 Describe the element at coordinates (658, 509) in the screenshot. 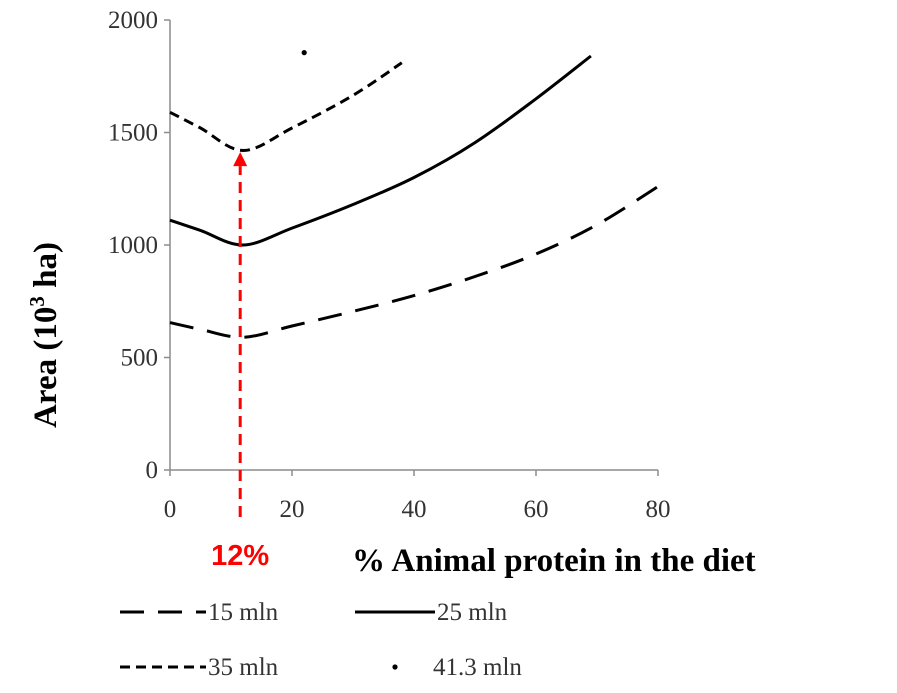

I see `x-tick-label: 80` at that location.